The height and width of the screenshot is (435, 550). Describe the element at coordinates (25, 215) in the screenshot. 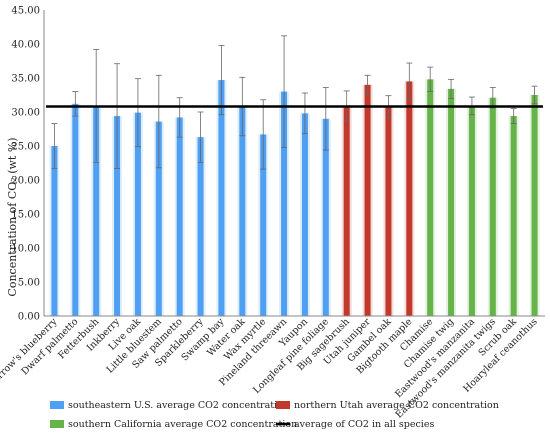

I see `y-tick-label: 15.00` at that location.